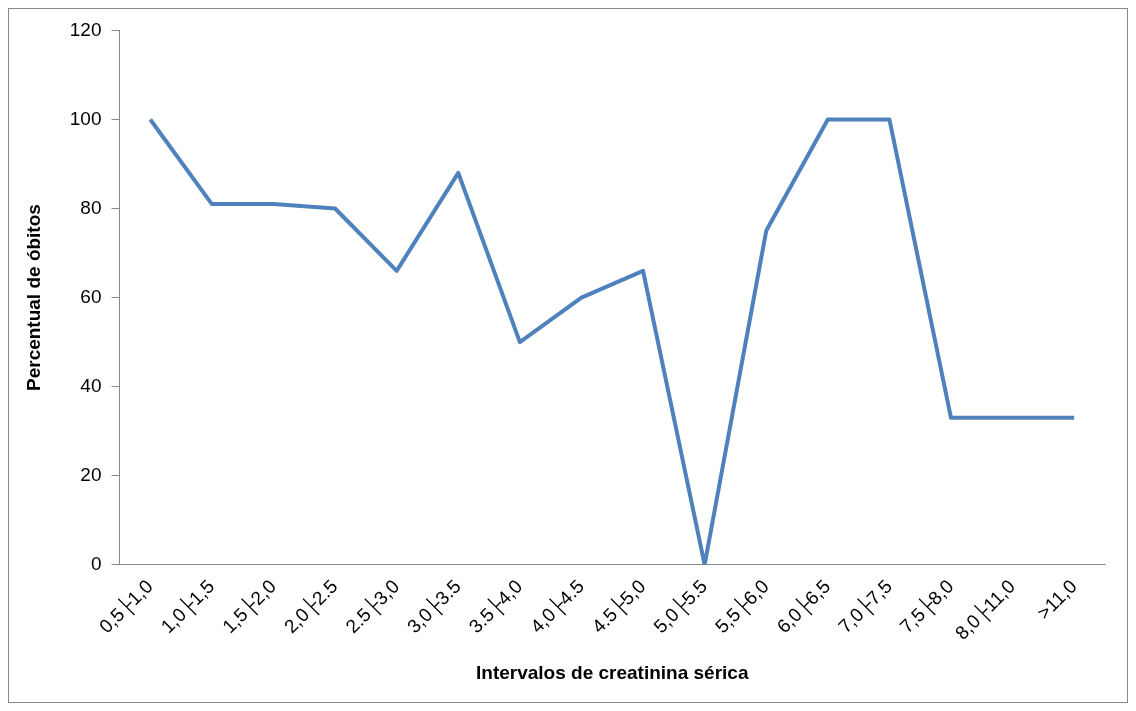 This screenshot has height=711, width=1136. What do you see at coordinates (91, 207) in the screenshot?
I see `y-tick-label: 80` at bounding box center [91, 207].